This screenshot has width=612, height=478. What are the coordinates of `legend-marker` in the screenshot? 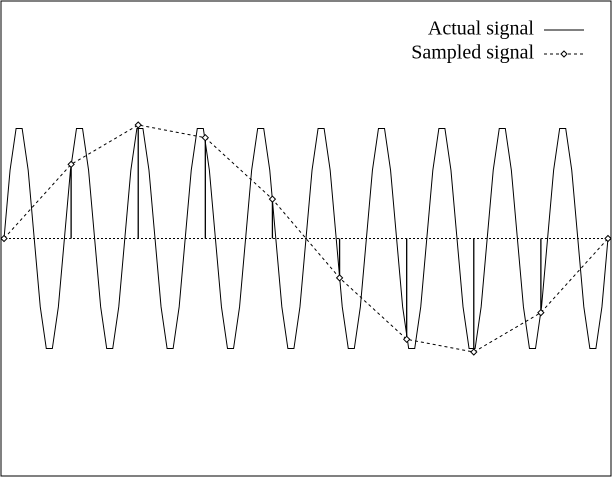 It's located at (564, 54).